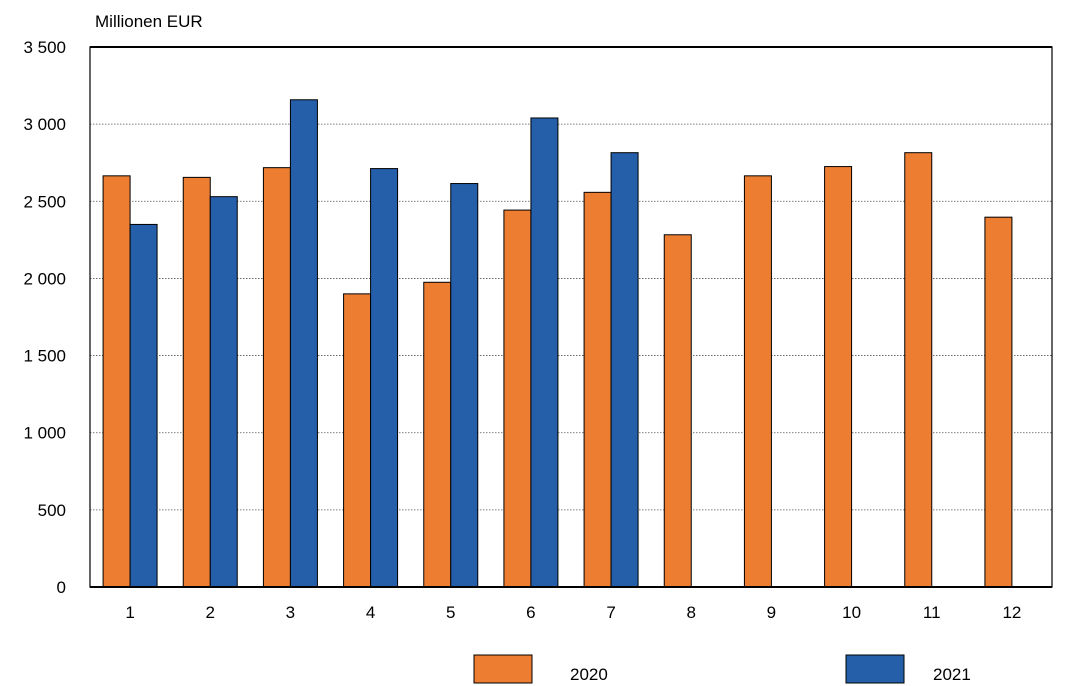 Image resolution: width=1068 pixels, height=686 pixels. What do you see at coordinates (44, 47) in the screenshot?
I see `y-tick-label: 3 500` at bounding box center [44, 47].